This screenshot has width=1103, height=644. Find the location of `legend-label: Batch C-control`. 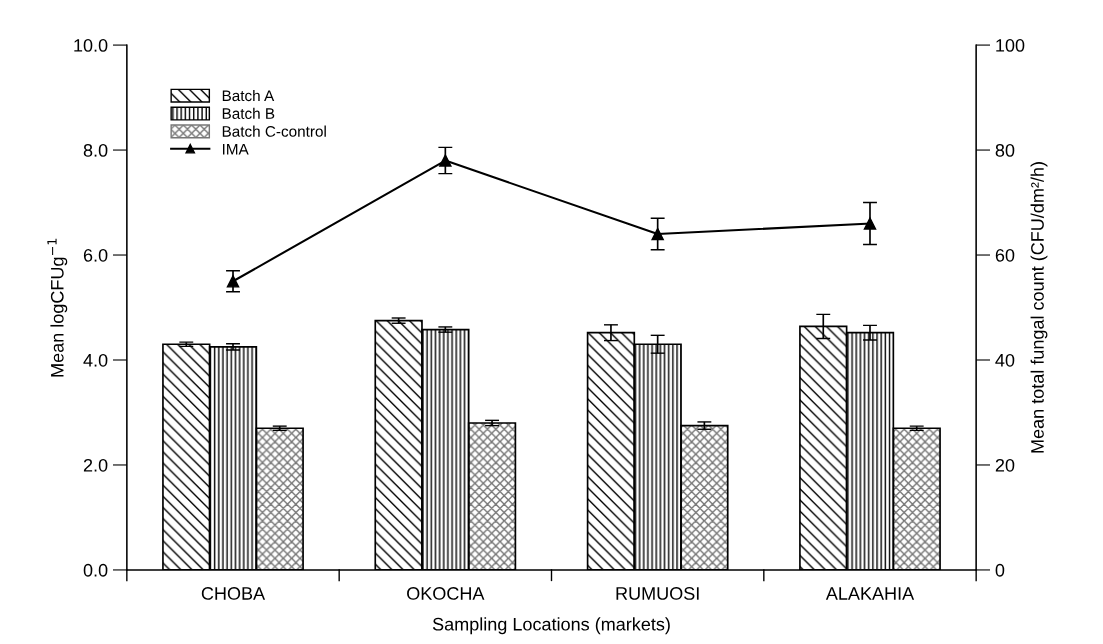

legend-label: Batch C-control is located at coordinates (274, 131).